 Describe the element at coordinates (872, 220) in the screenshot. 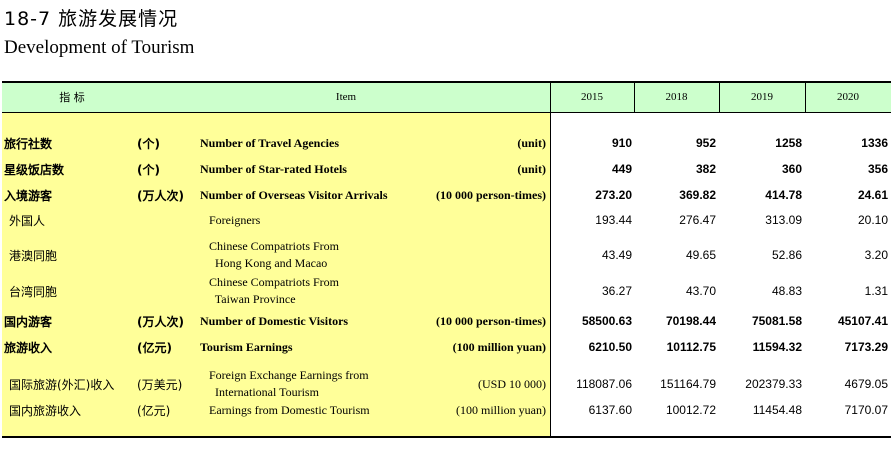

I see `value-cell-2020: 20.10` at that location.